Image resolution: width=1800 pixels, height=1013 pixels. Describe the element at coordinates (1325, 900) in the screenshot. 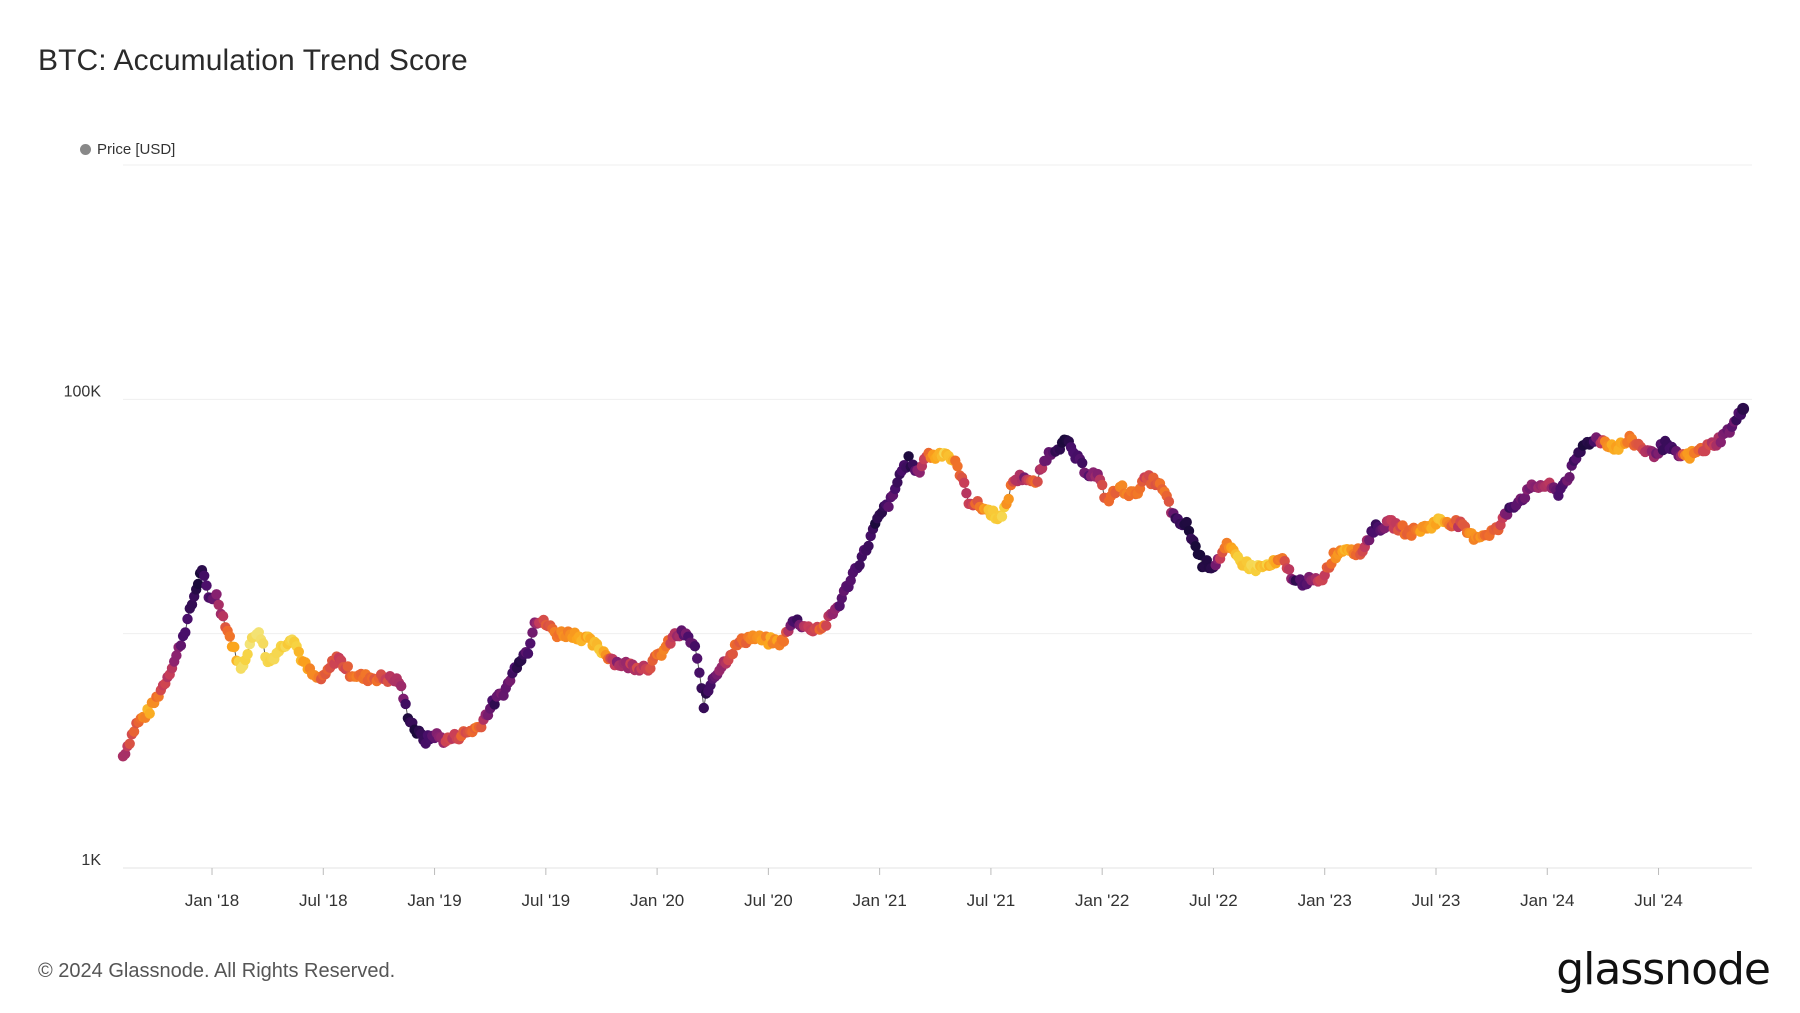

I see `x-tick-label: Jan '23` at that location.